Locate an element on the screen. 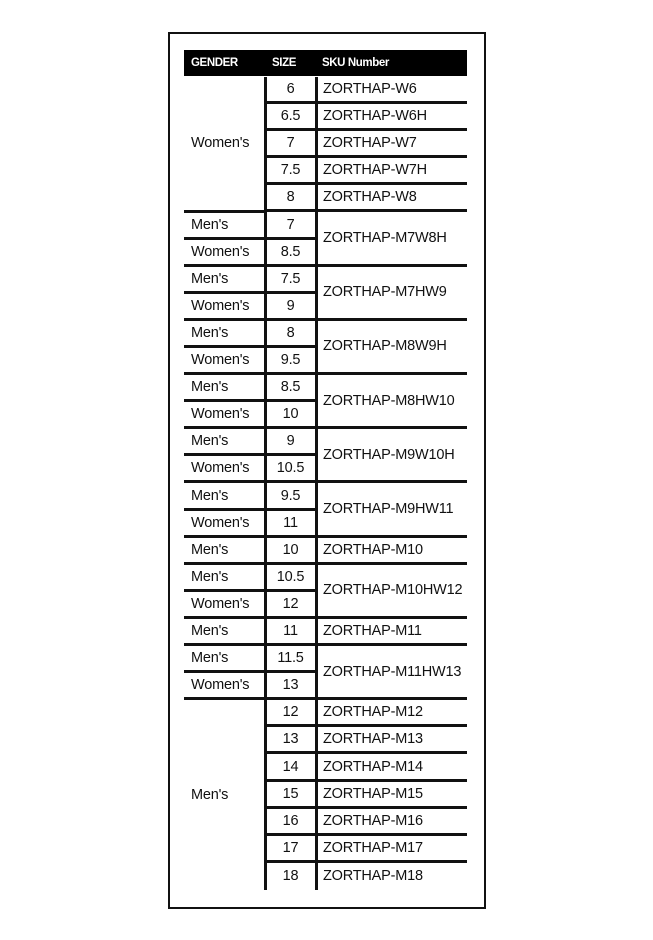 This screenshot has height=940, width=653. sku-cell: ZORTHAP-M7W8H is located at coordinates (391, 240).